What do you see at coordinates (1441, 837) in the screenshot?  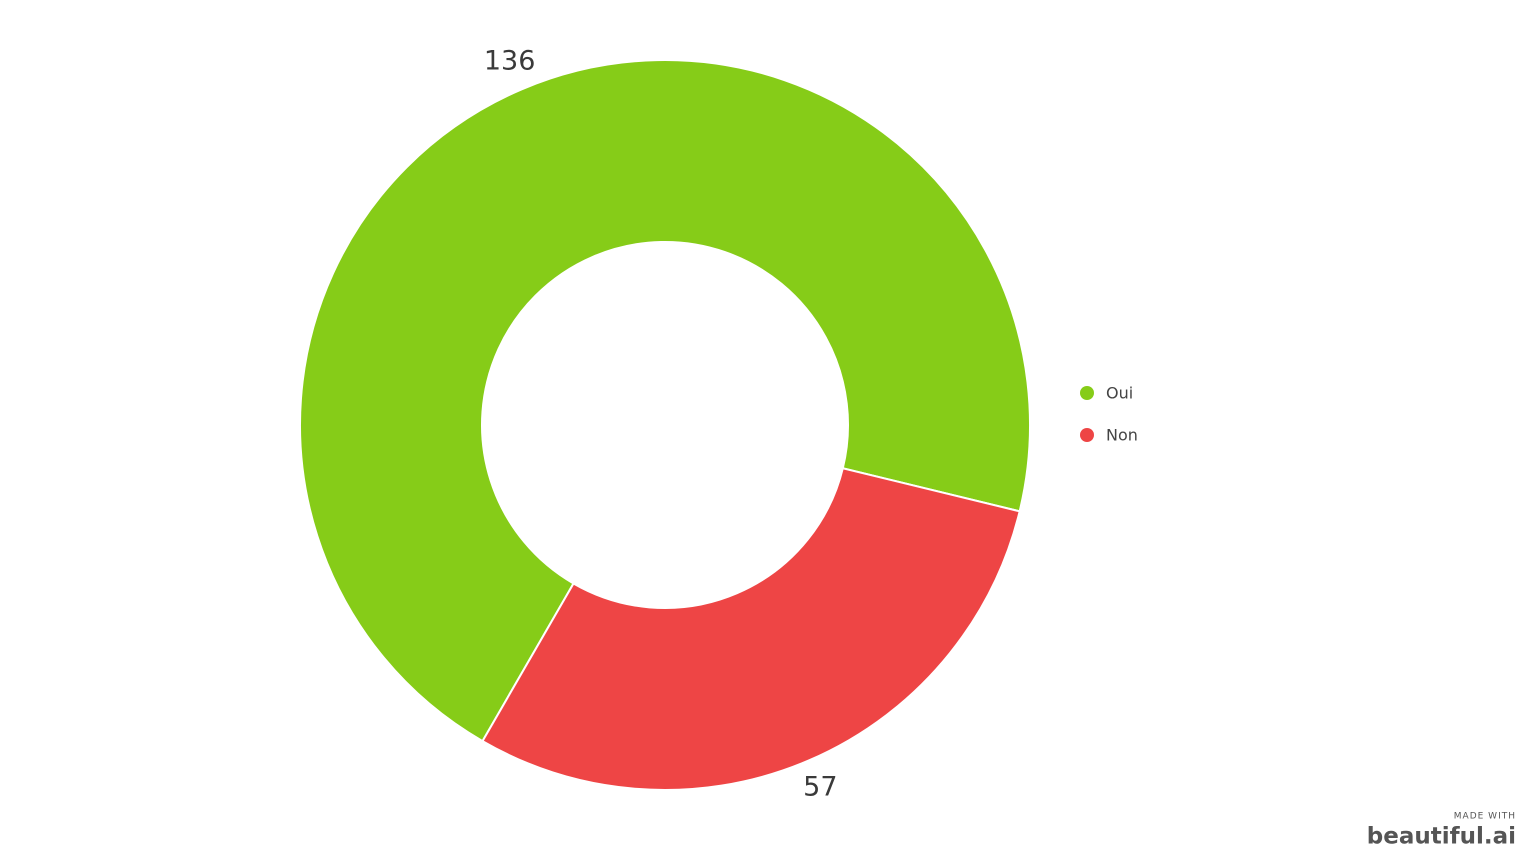 I see `watermark-brand: beautiful.ai` at bounding box center [1441, 837].